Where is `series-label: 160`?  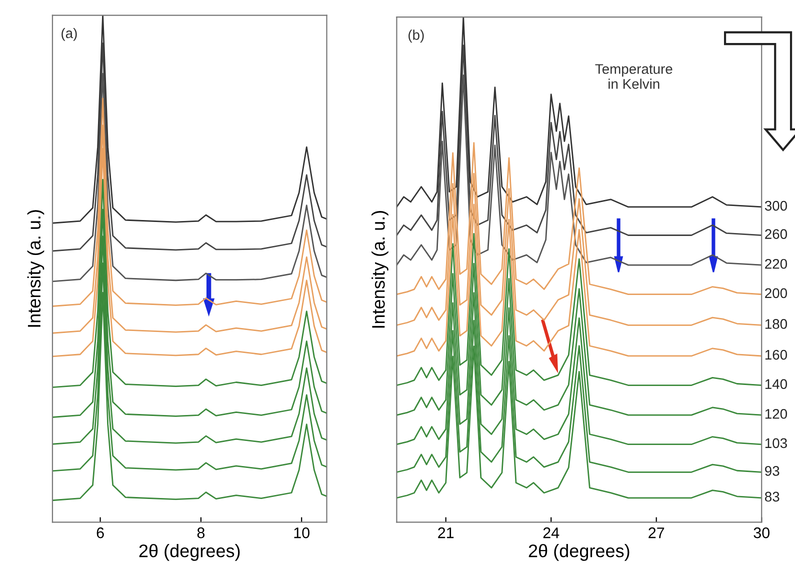 series-label: 160 is located at coordinates (776, 355).